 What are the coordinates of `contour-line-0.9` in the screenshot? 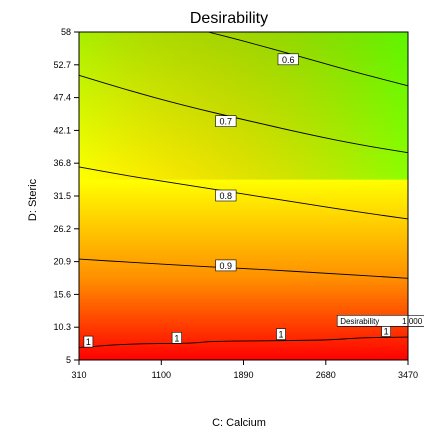 It's located at (243, 268).